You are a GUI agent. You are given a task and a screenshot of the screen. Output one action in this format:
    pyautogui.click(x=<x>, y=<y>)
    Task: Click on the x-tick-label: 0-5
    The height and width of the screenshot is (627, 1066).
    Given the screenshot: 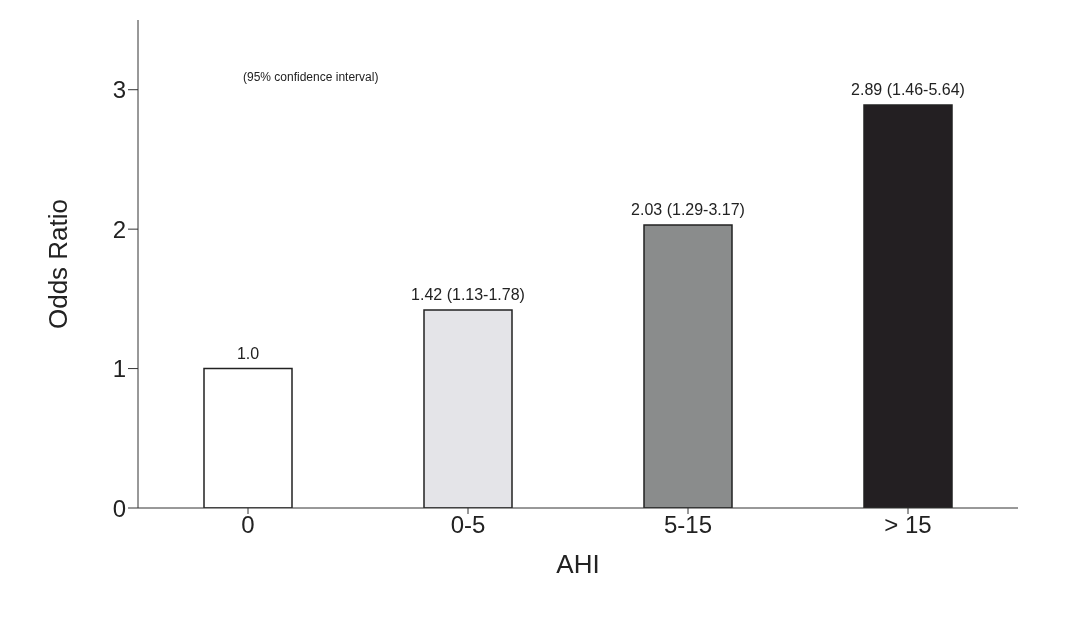 What is the action you would take?
    pyautogui.click(x=468, y=525)
    